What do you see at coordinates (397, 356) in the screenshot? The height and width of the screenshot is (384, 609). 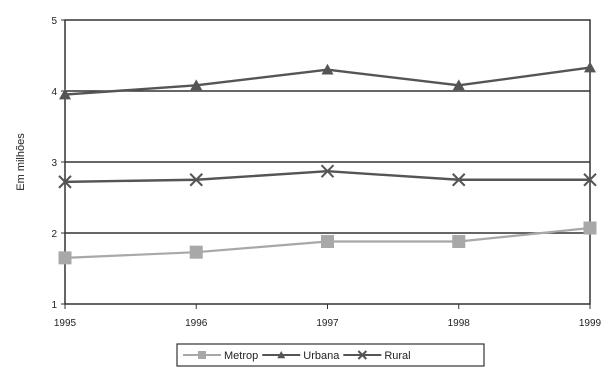 I see `legend-label-rural: Rural` at bounding box center [397, 356].